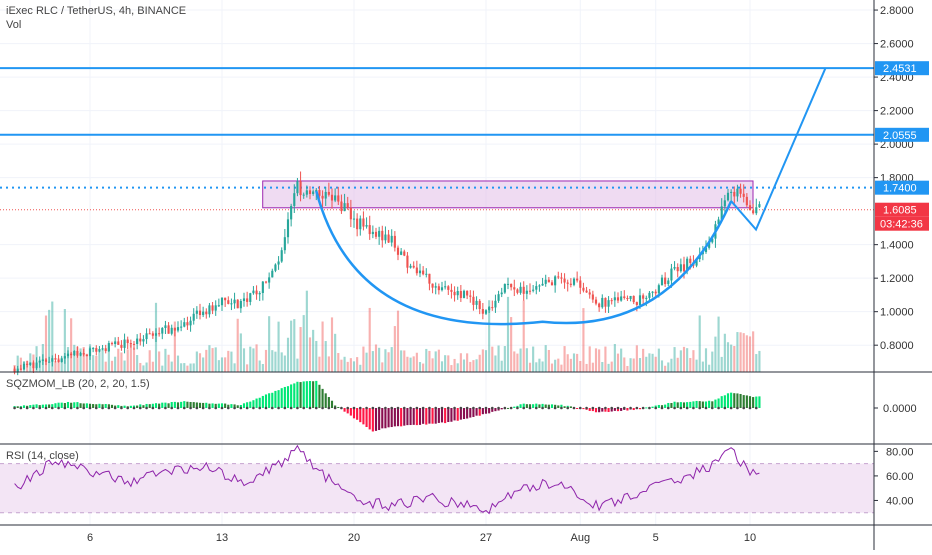 This screenshot has height=555, width=932. Describe the element at coordinates (437, 479) in the screenshot. I see `rsi-layer` at that location.